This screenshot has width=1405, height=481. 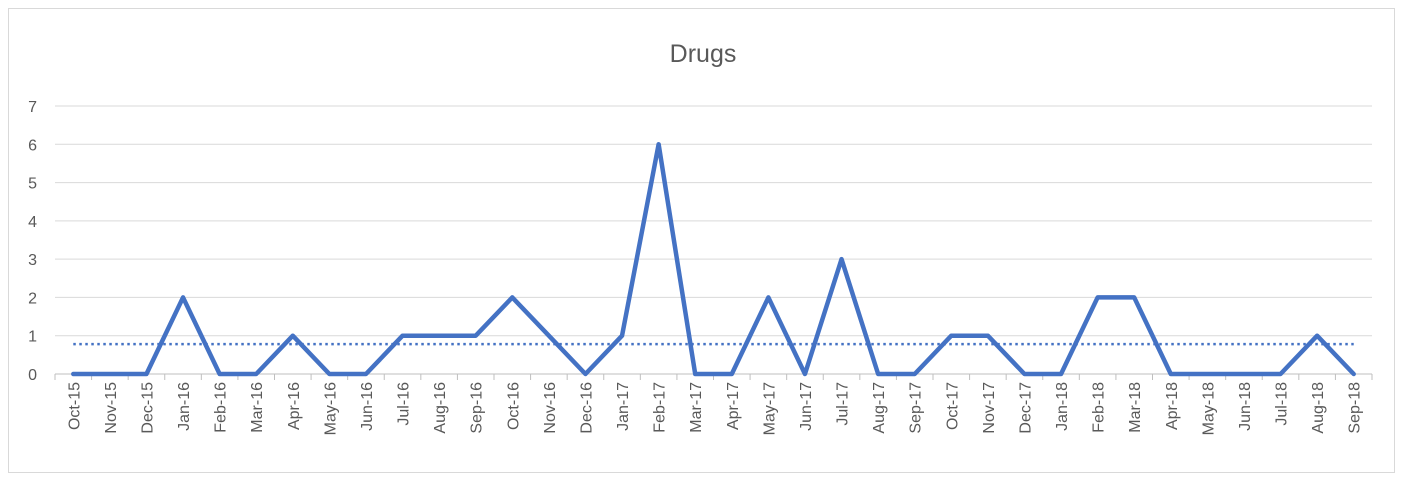 I want to click on x-tick-label: Apr-17, so click(x=733, y=406).